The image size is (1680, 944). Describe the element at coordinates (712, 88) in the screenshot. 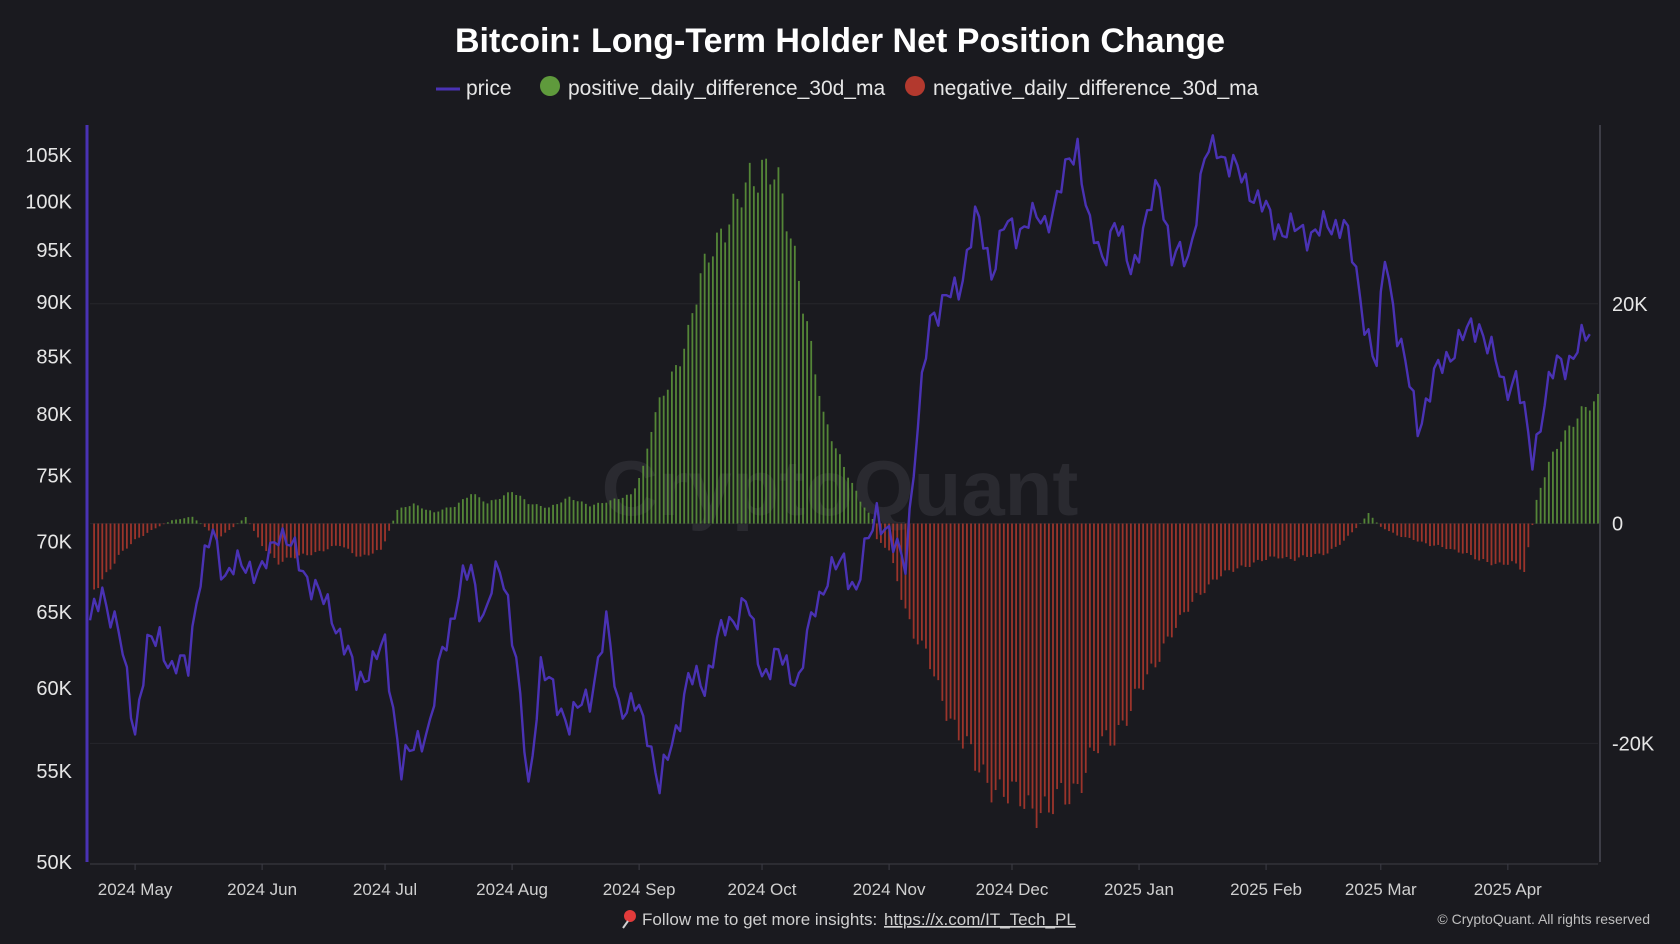

I see `legend-item-positive: positive_daily_difference_30d_ma` at that location.